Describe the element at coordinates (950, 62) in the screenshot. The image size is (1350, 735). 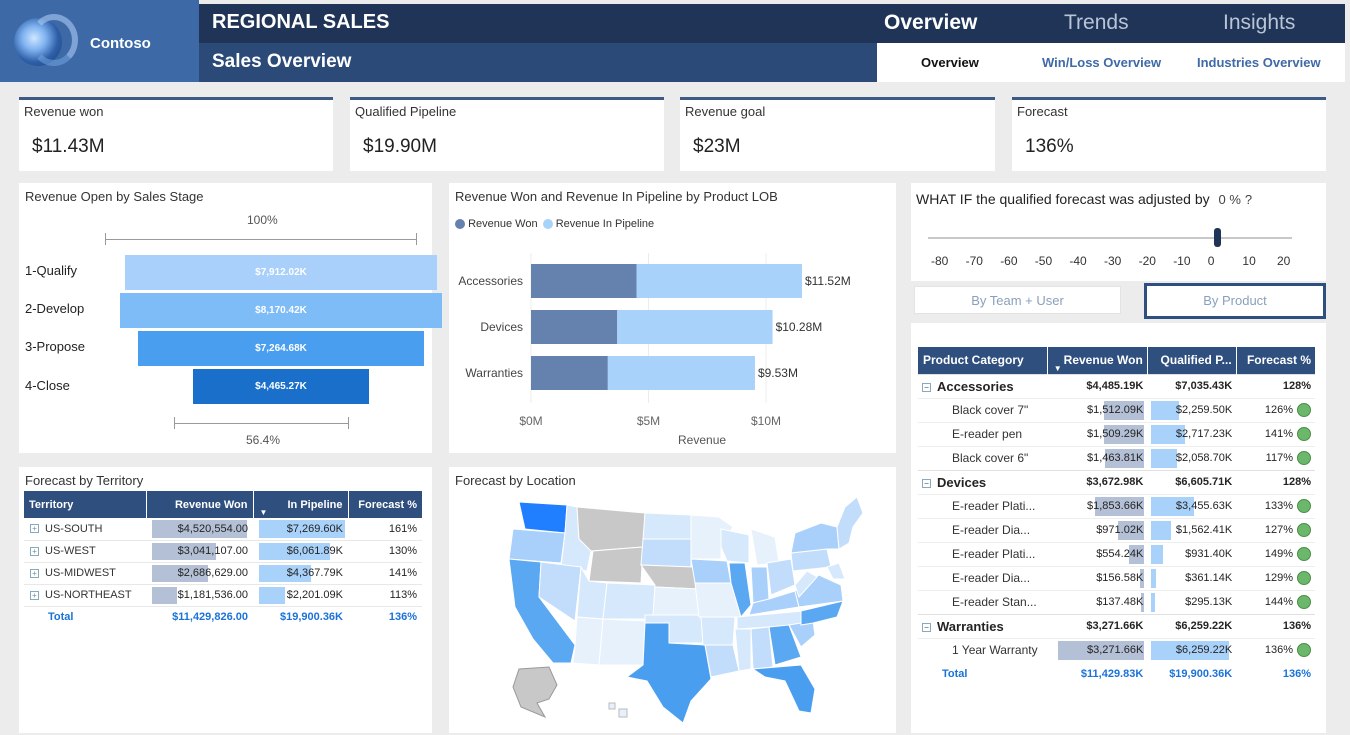
I see `subtab-overview: Overview` at that location.